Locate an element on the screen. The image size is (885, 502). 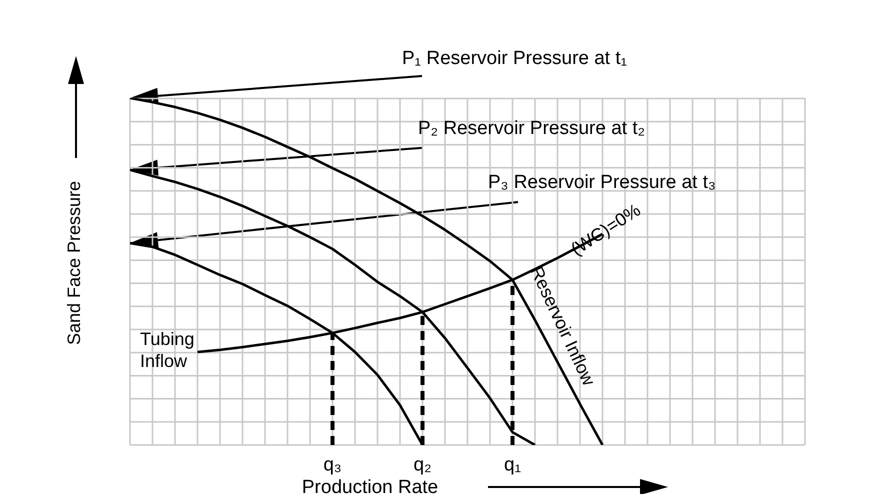
x-tick-label: q₁ is located at coordinates (512, 465).